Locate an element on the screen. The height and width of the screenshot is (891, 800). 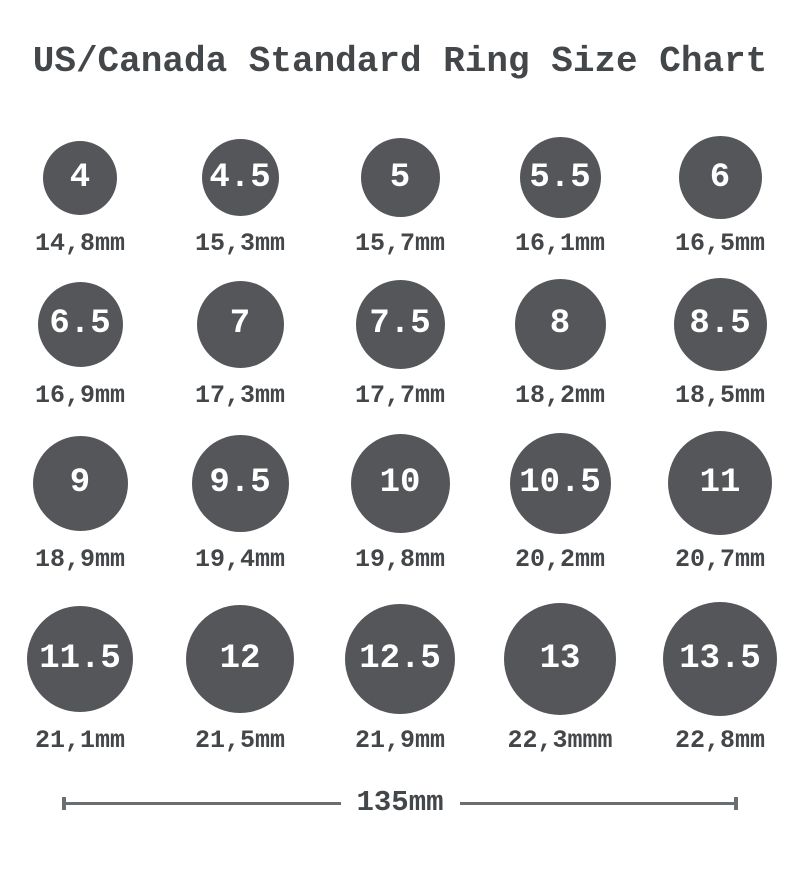
circle-wrap: 8.5 is located at coordinates (720, 324).